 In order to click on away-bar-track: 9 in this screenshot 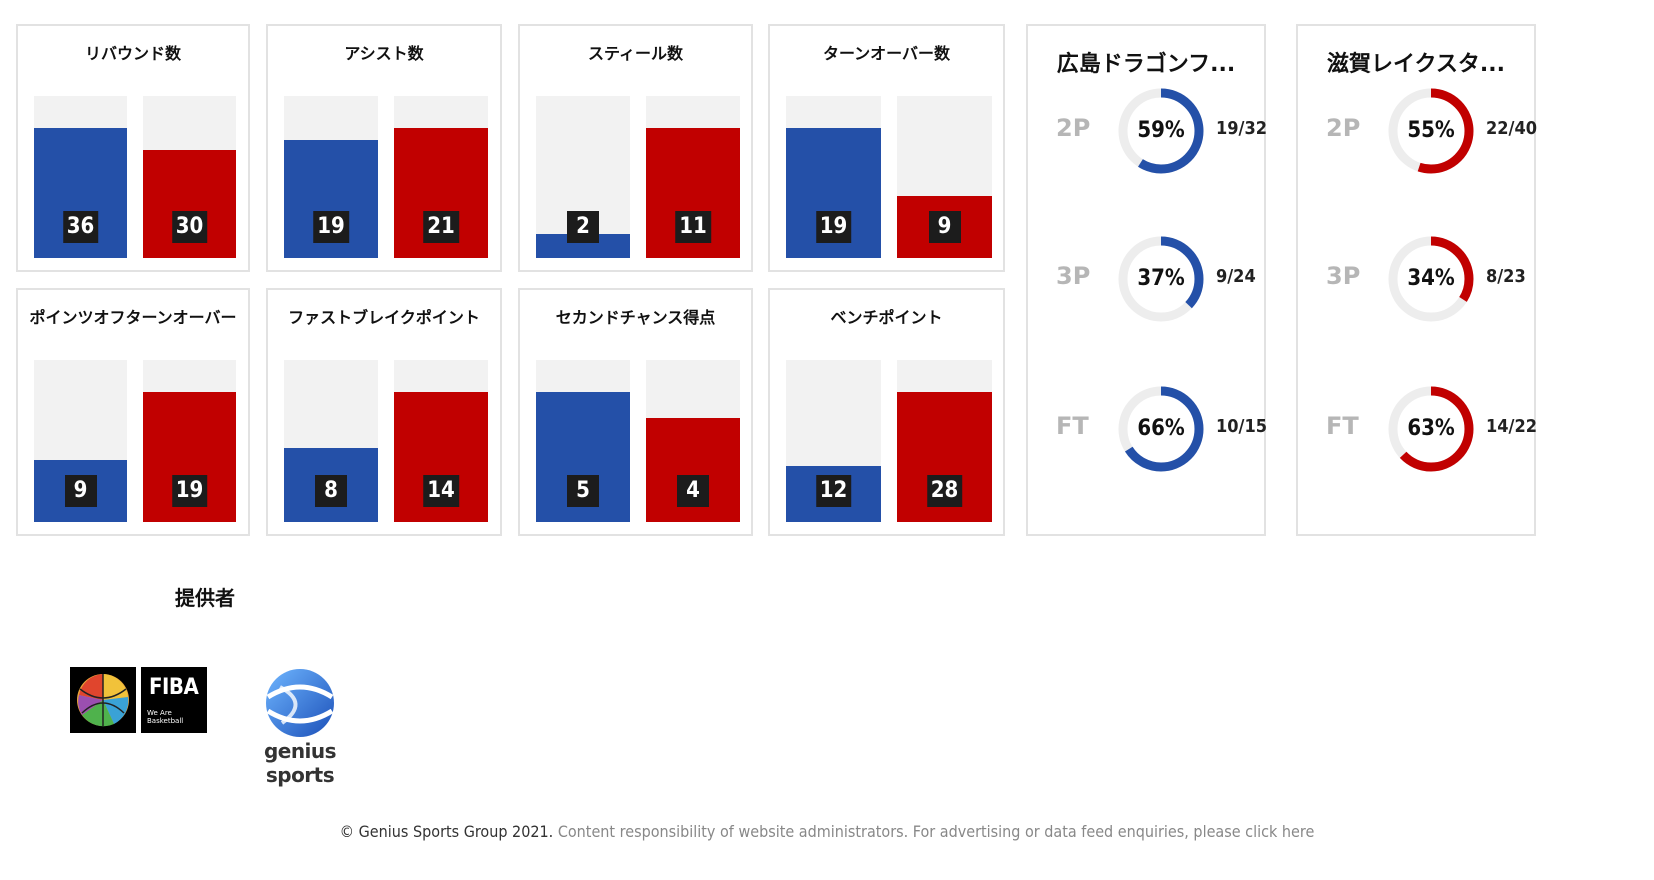, I will do `click(944, 177)`.